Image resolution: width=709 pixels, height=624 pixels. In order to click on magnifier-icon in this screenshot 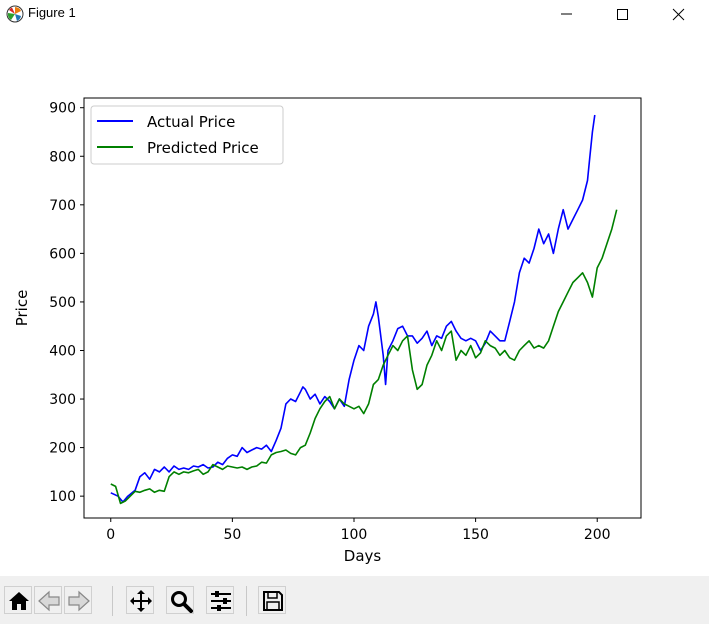, I will do `click(182, 602)`.